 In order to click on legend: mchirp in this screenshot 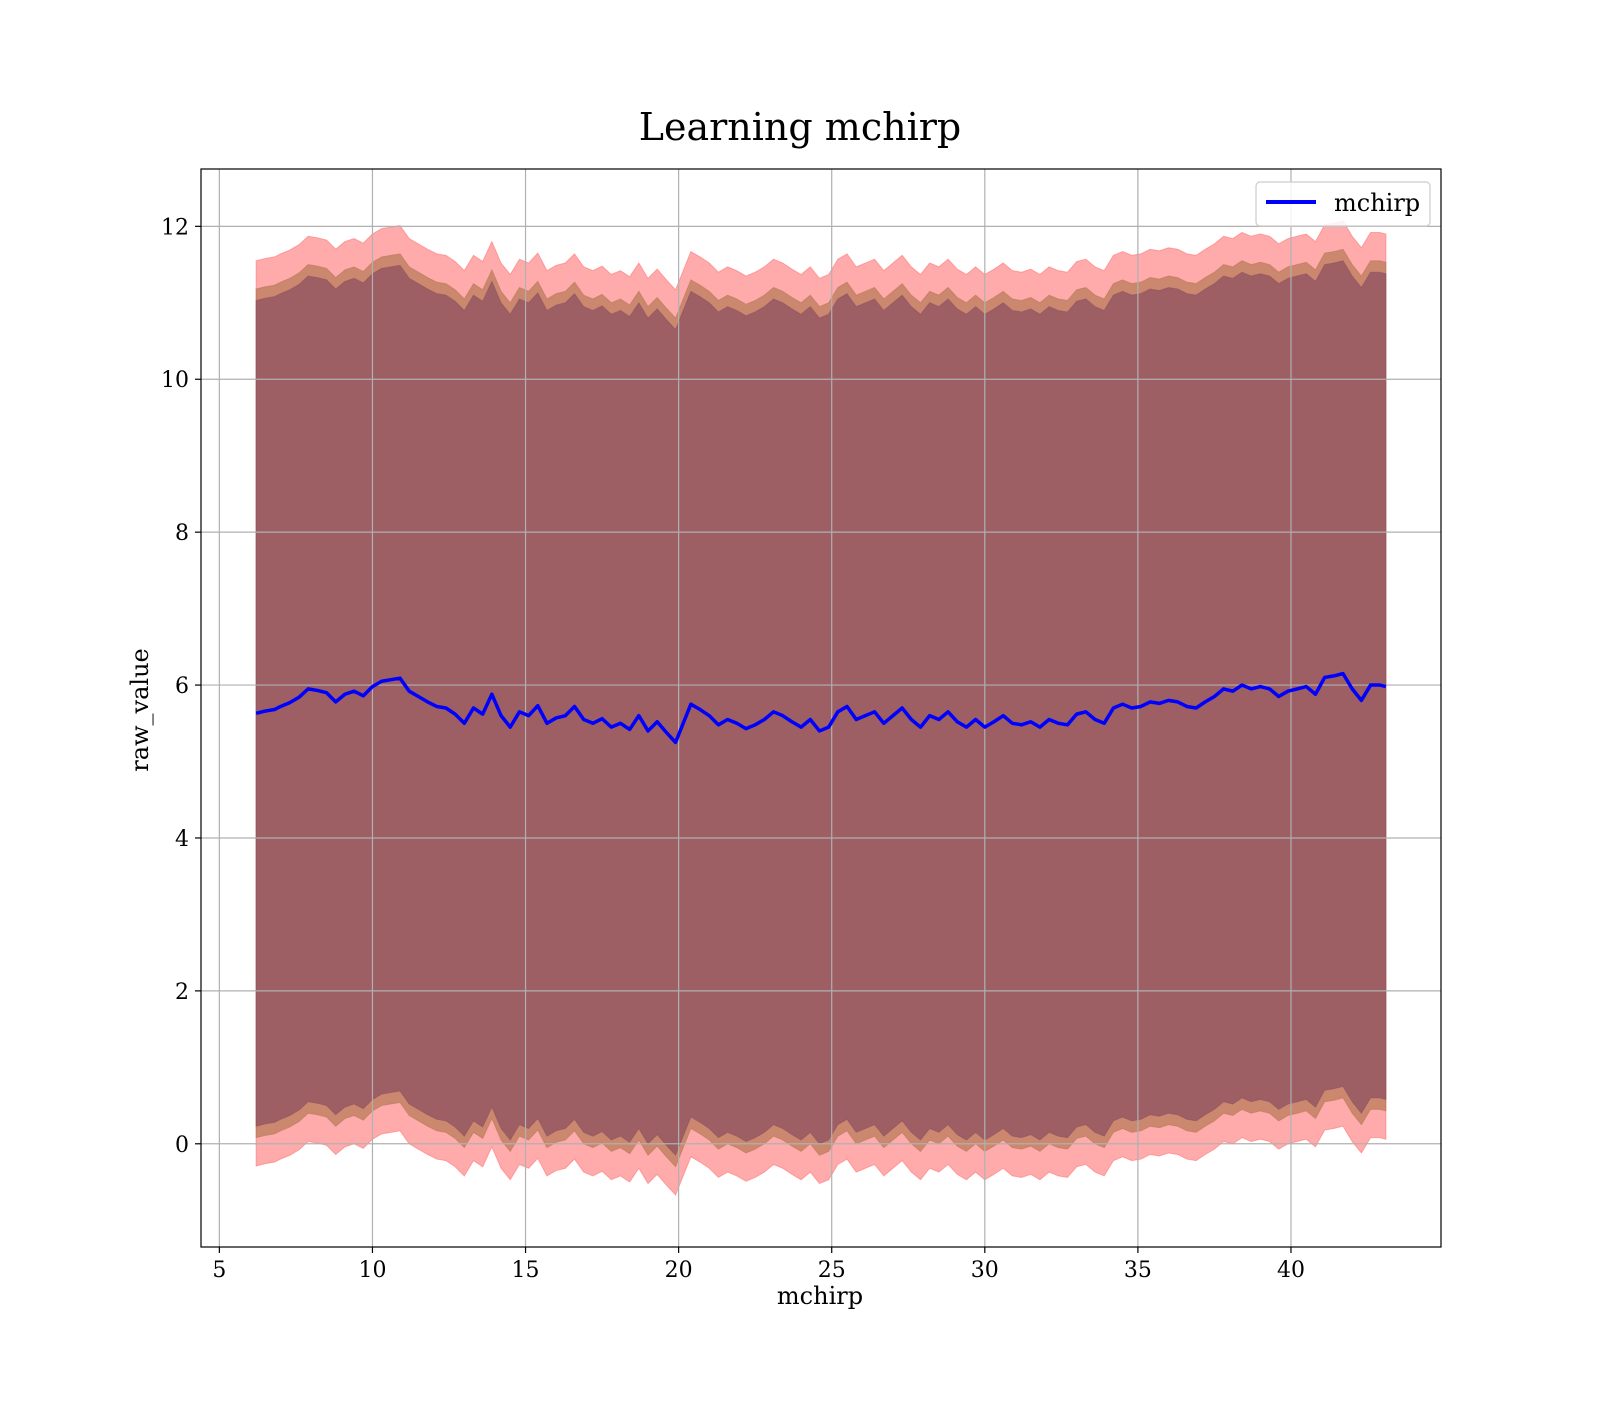, I will do `click(1343, 204)`.